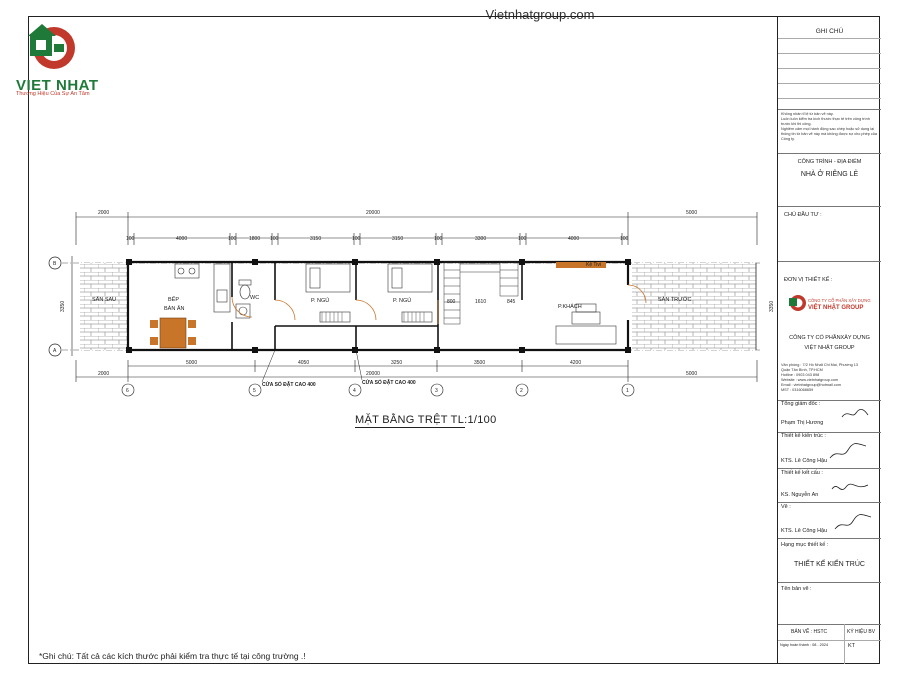 This screenshot has height=675, width=900. I want to click on side-dimension-lines, so click(72, 306).